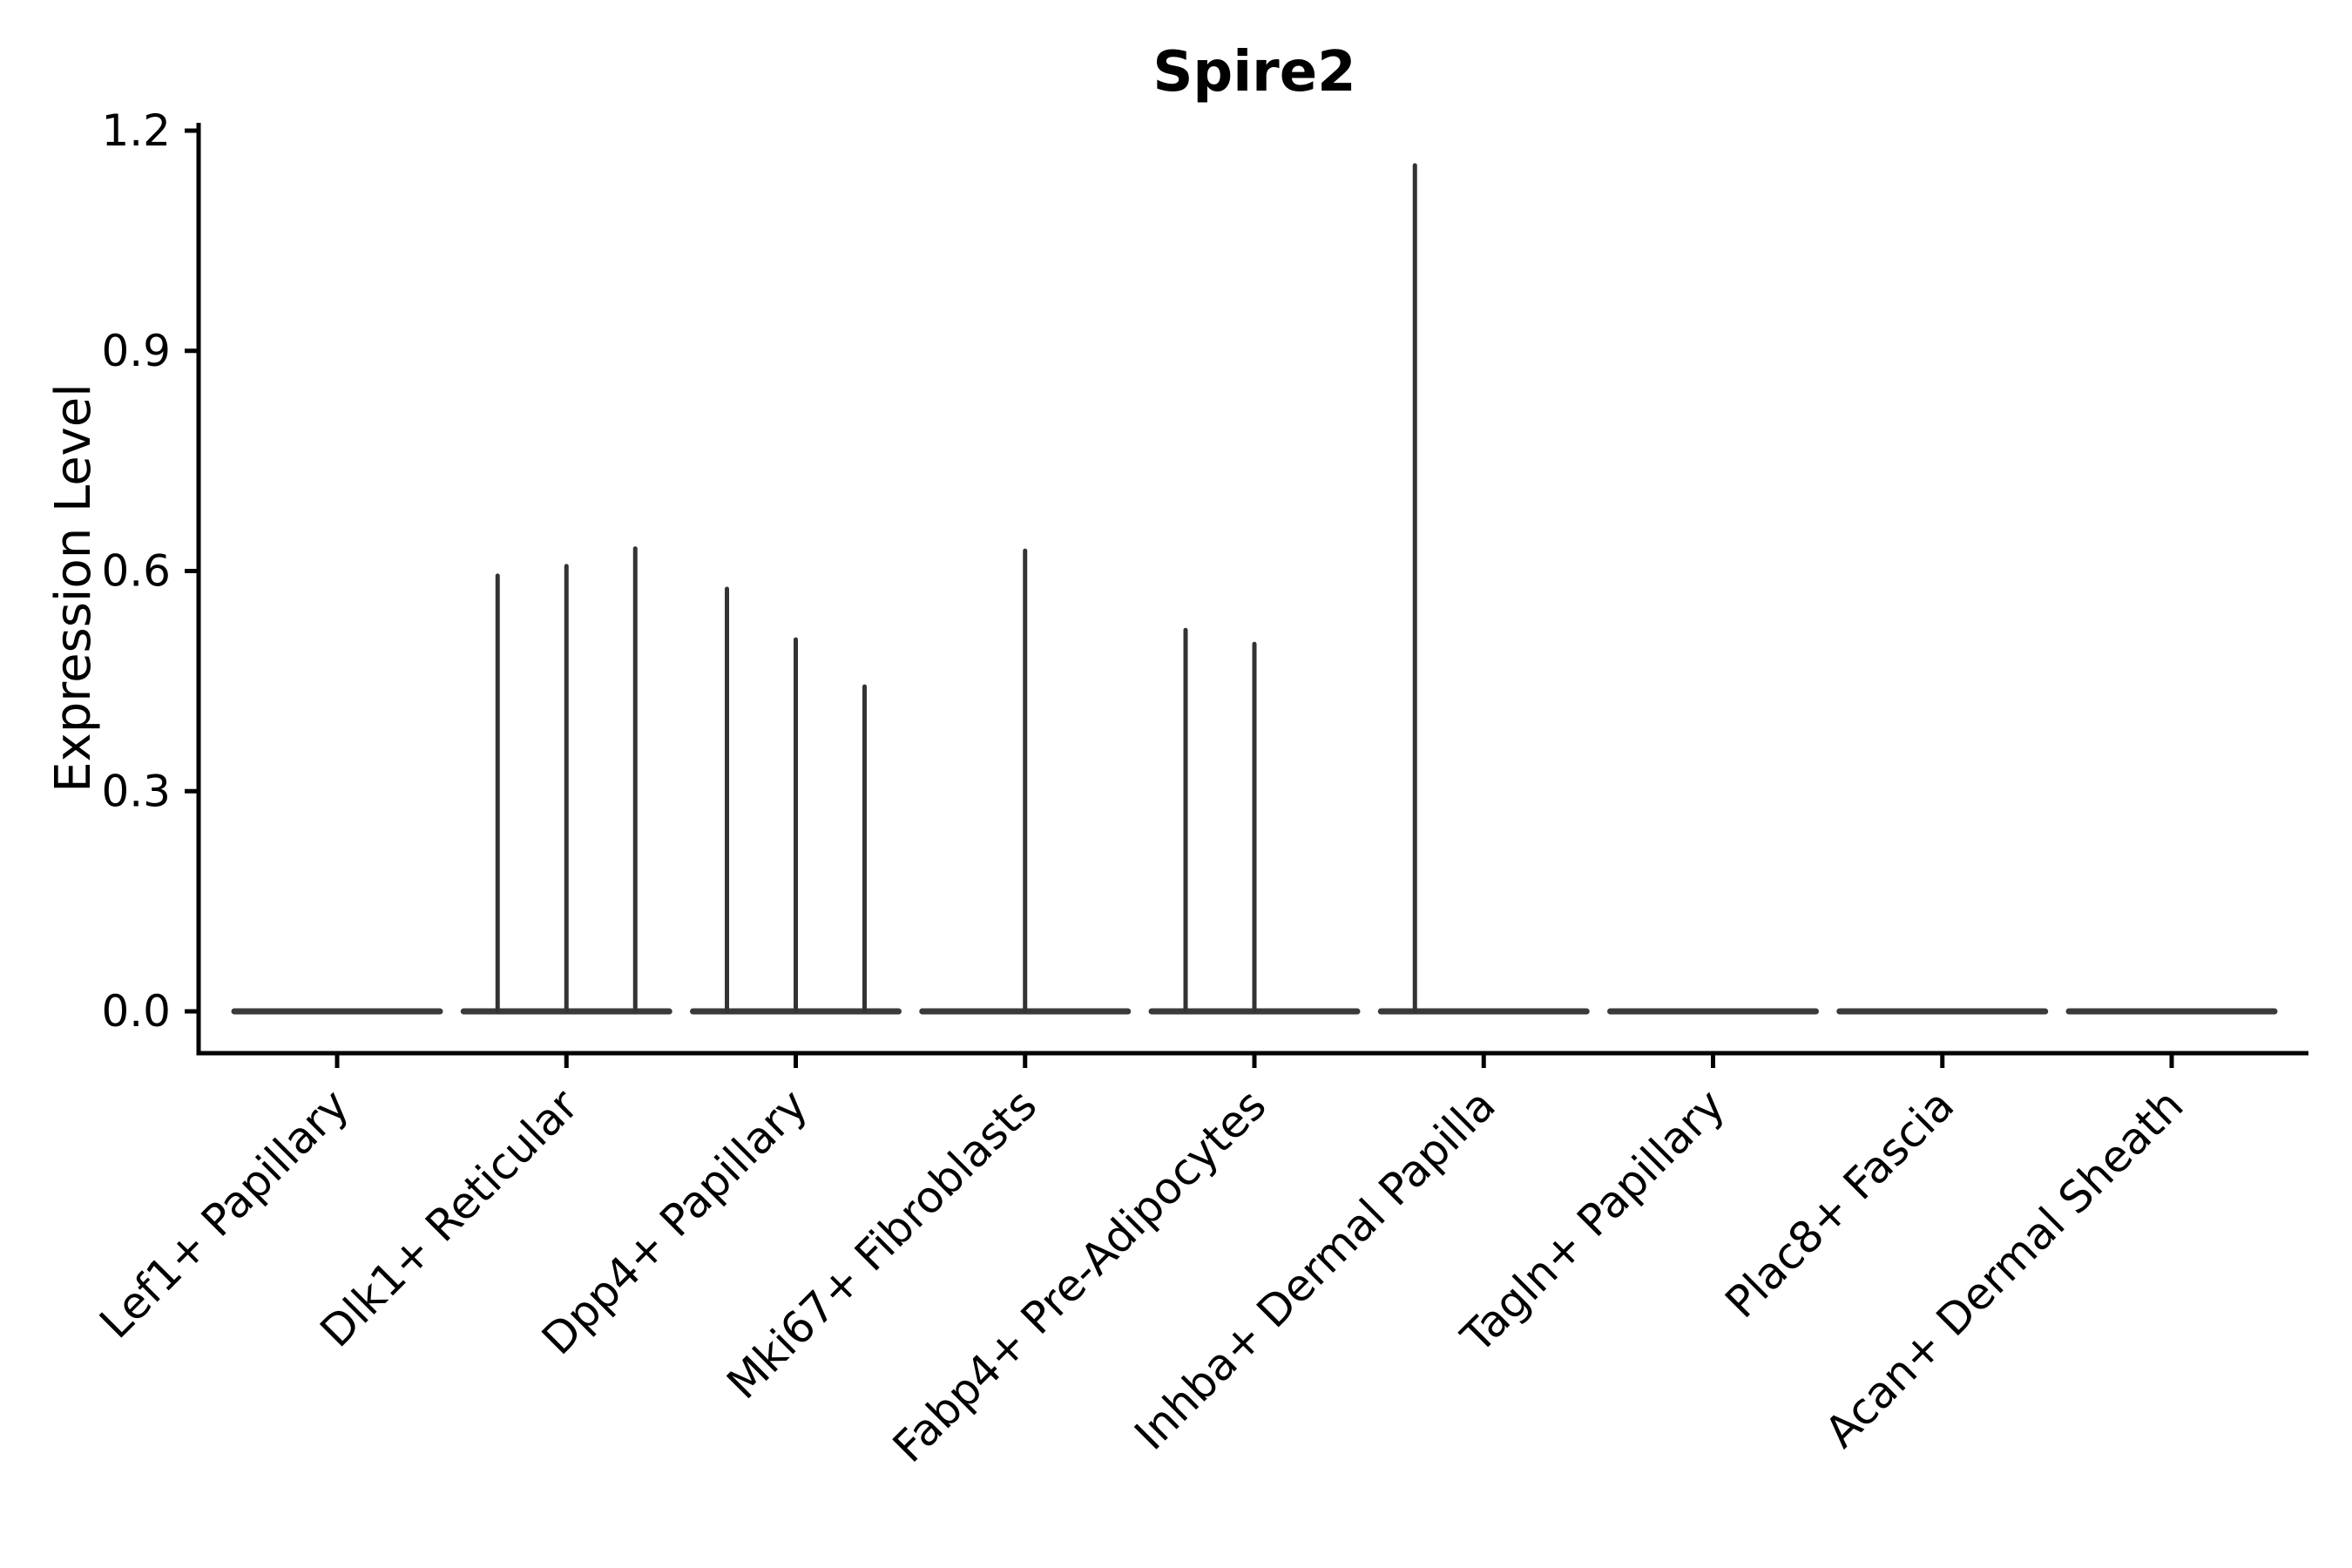 Image resolution: width=2352 pixels, height=1568 pixels. I want to click on y-axis-label: Expression Level, so click(74, 588).